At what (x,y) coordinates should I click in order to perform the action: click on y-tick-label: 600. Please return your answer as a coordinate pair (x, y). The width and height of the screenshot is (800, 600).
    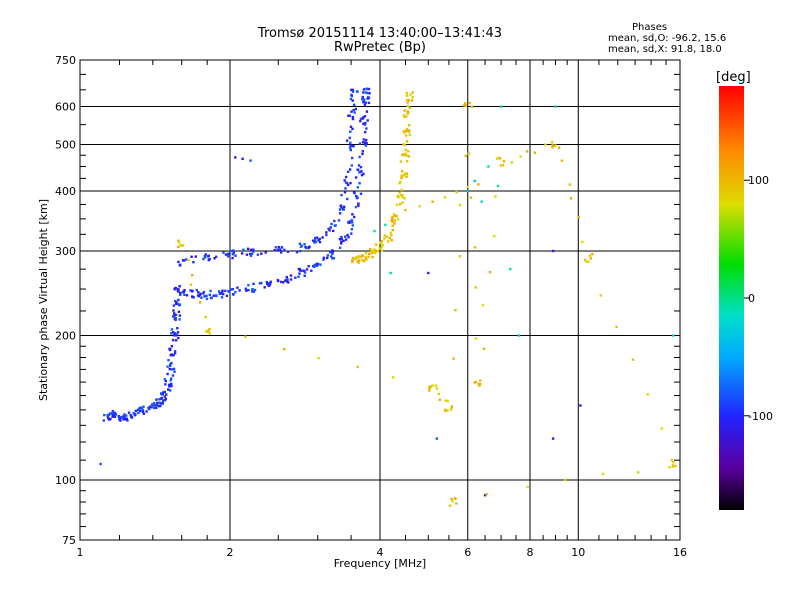
    Looking at the image, I should click on (65, 107).